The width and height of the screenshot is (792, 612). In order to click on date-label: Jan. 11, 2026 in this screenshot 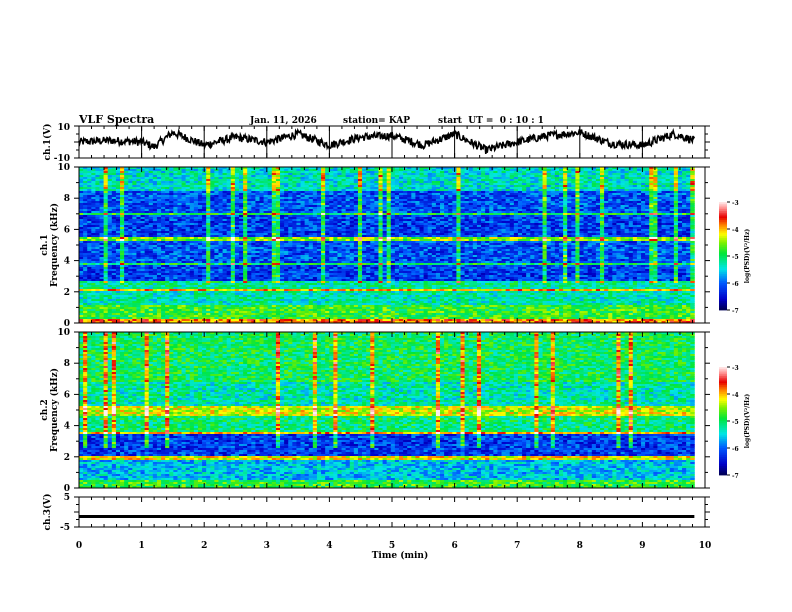, I will do `click(283, 121)`.